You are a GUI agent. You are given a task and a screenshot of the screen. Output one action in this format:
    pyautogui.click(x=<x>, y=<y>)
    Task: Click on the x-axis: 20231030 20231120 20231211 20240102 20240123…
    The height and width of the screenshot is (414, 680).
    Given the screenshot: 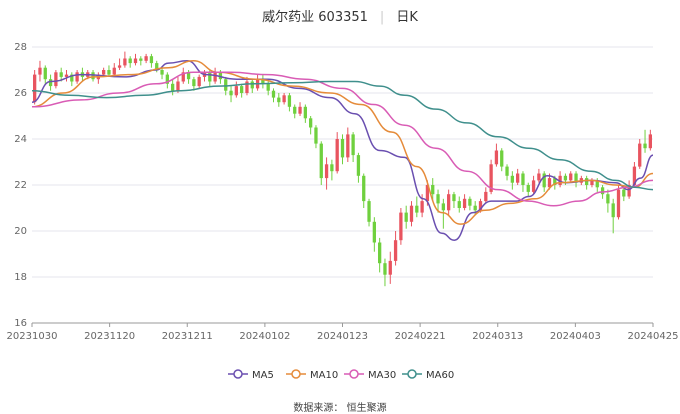 What is the action you would take?
    pyautogui.click(x=342, y=332)
    